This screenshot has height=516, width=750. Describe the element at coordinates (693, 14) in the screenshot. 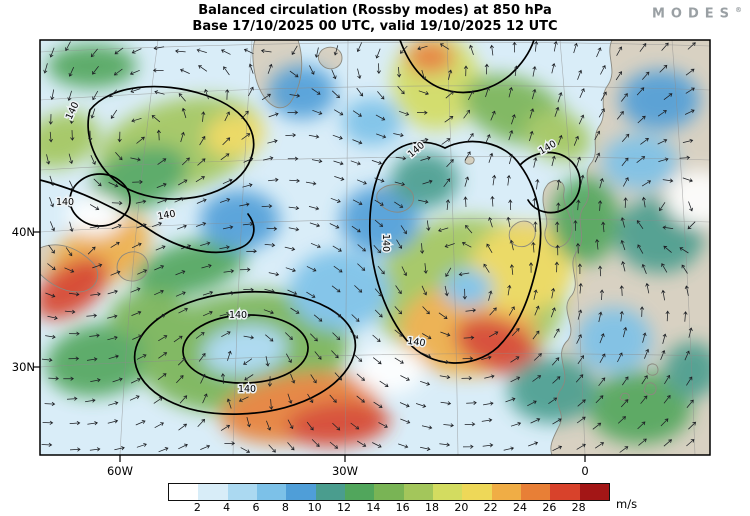

I see `modes-logo-text: MODES` at that location.